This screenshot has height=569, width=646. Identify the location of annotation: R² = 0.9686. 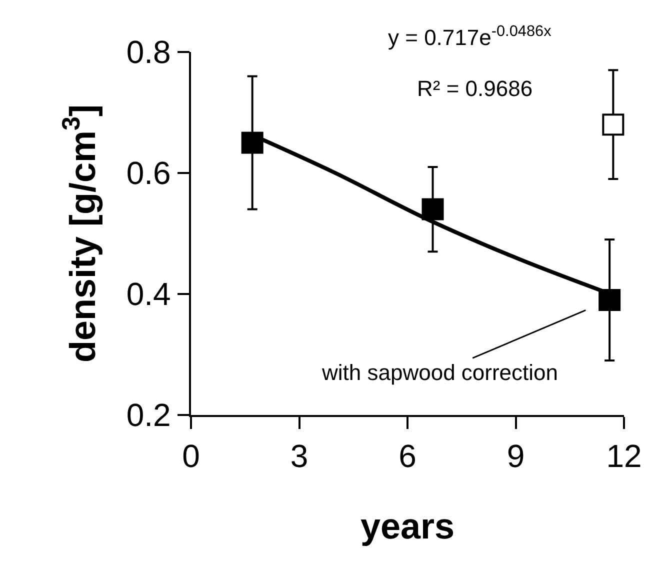
(475, 88).